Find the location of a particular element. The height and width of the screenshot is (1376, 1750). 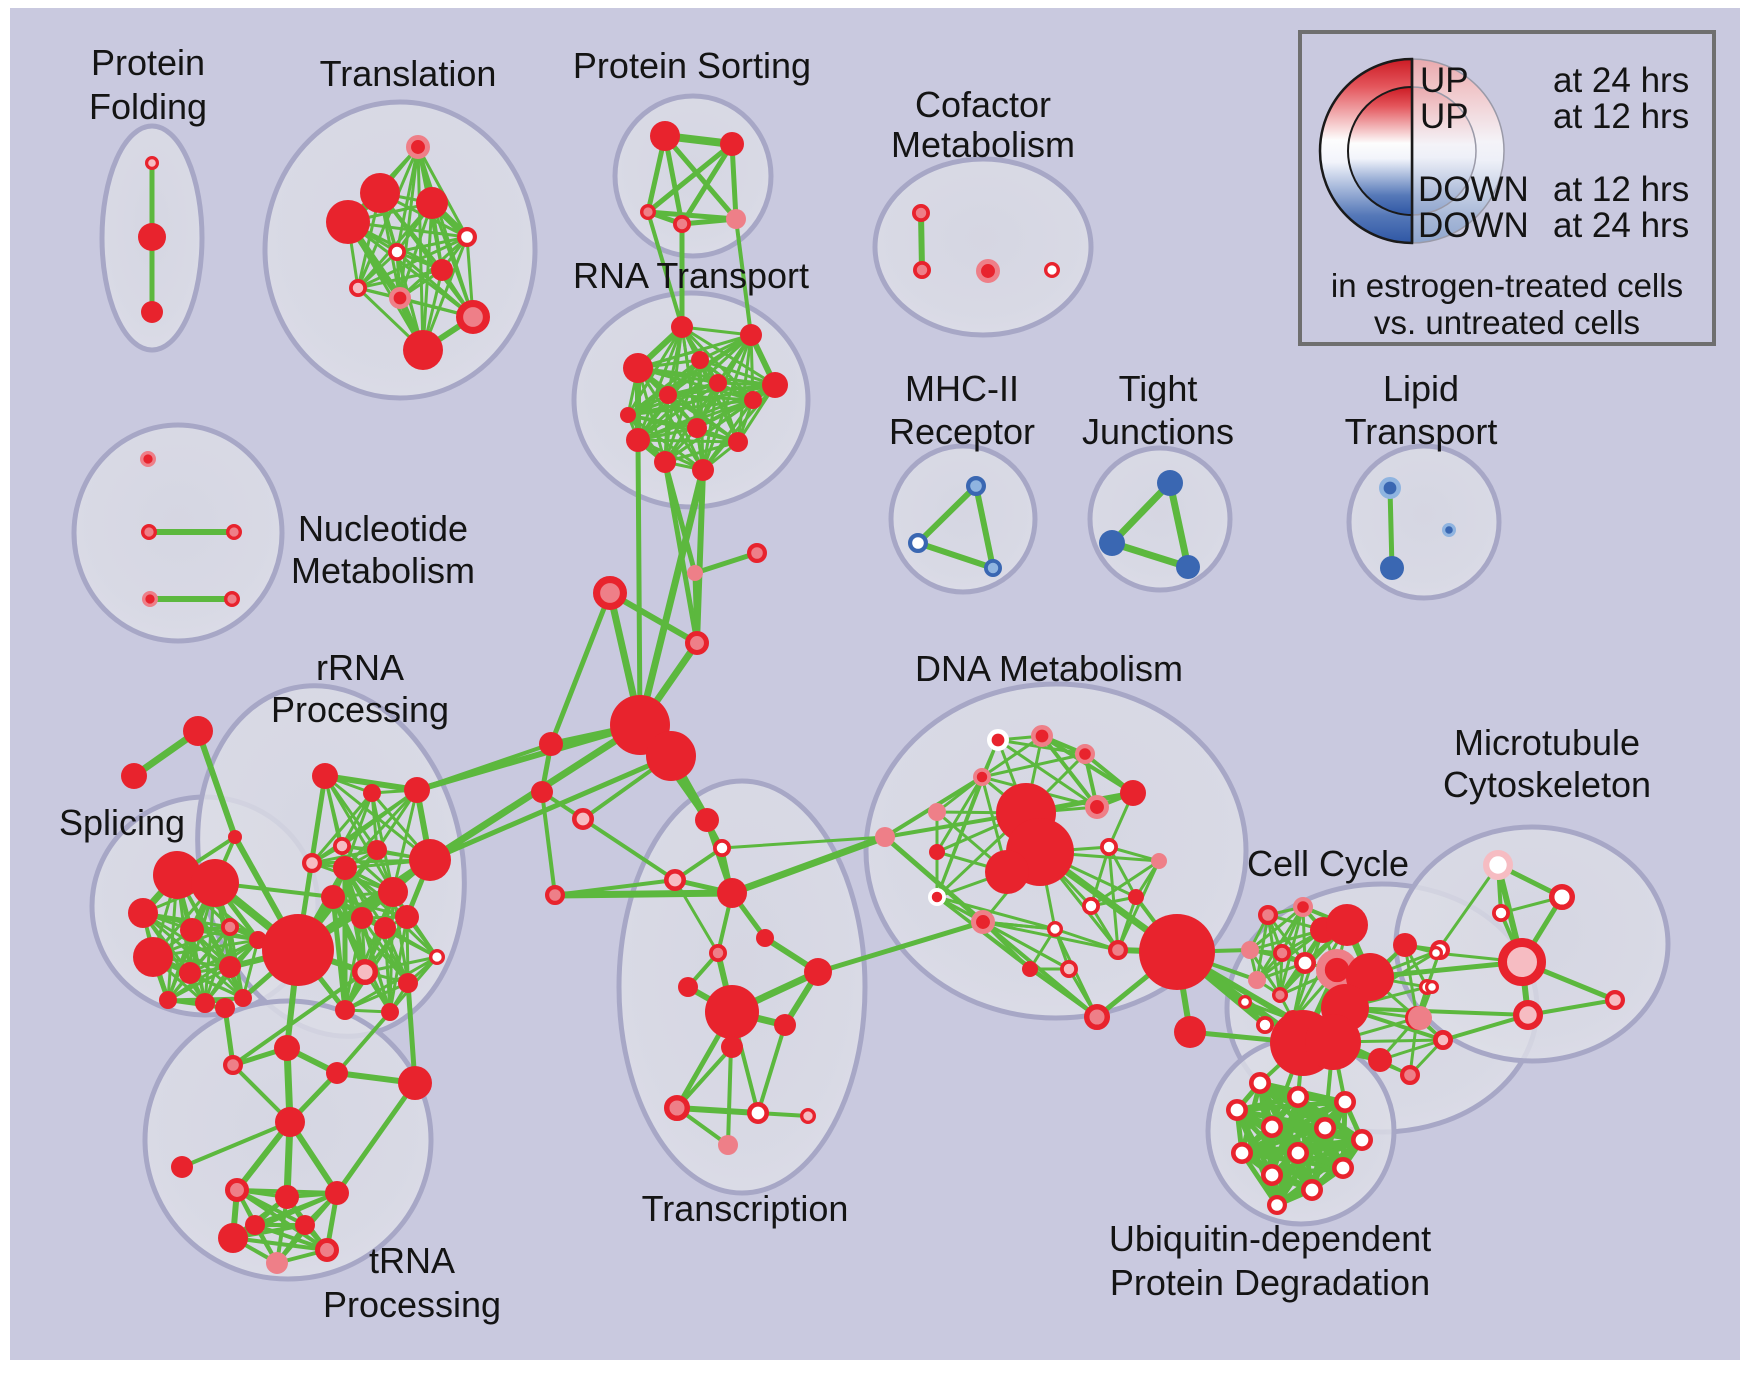

legend-down-24-dir: DOWN is located at coordinates (1473, 225).